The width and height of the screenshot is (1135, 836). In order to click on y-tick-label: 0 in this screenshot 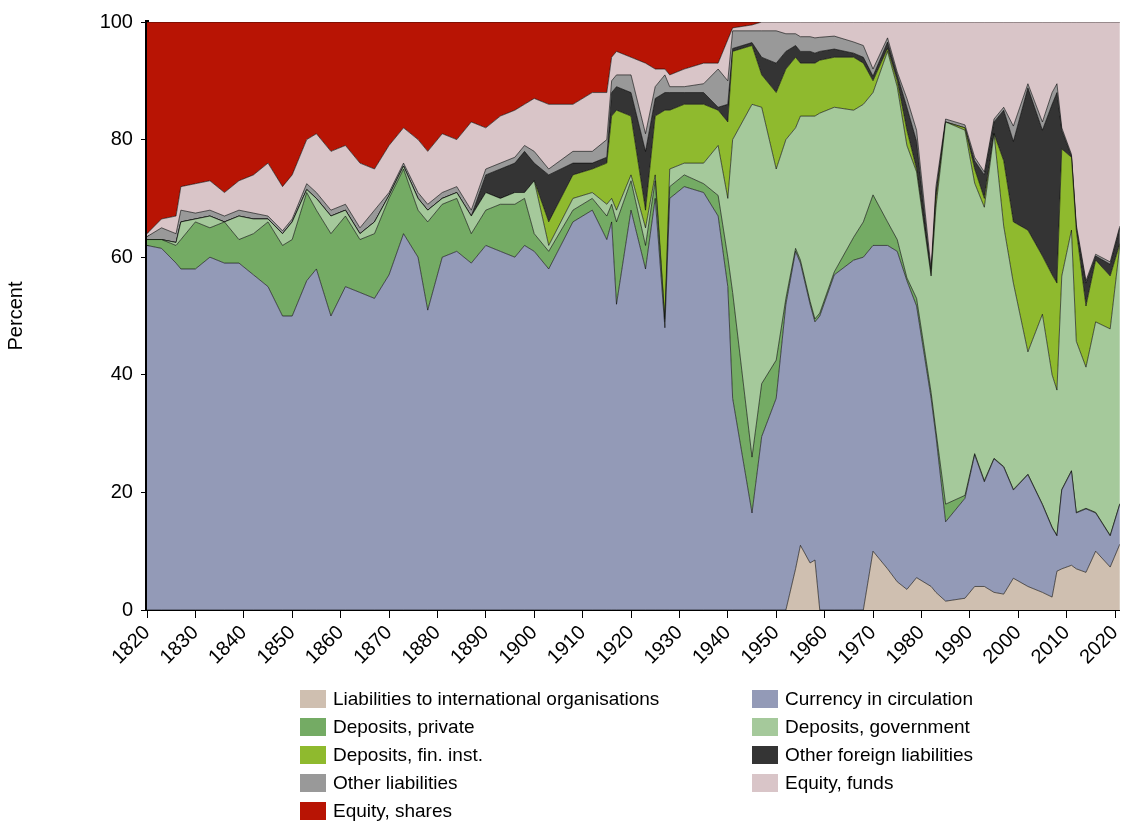, I will do `click(127, 608)`.